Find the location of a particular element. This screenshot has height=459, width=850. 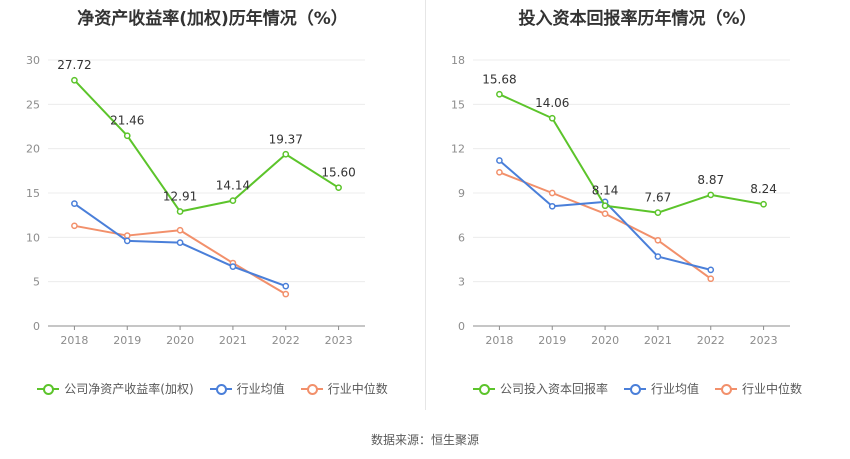

legend-item-company: 公司净资产收益率(加权) is located at coordinates (115, 388).